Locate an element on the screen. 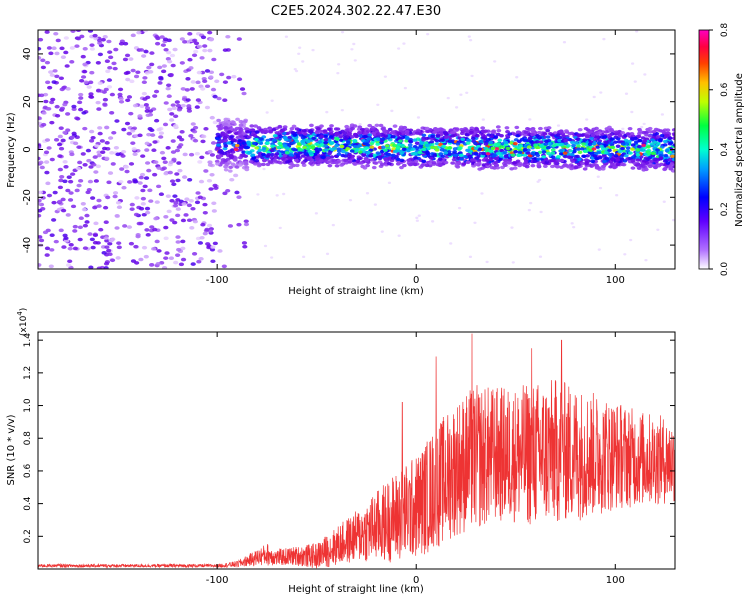 This screenshot has height=600, width=750. y-tick-label: 0.6 is located at coordinates (28, 471).